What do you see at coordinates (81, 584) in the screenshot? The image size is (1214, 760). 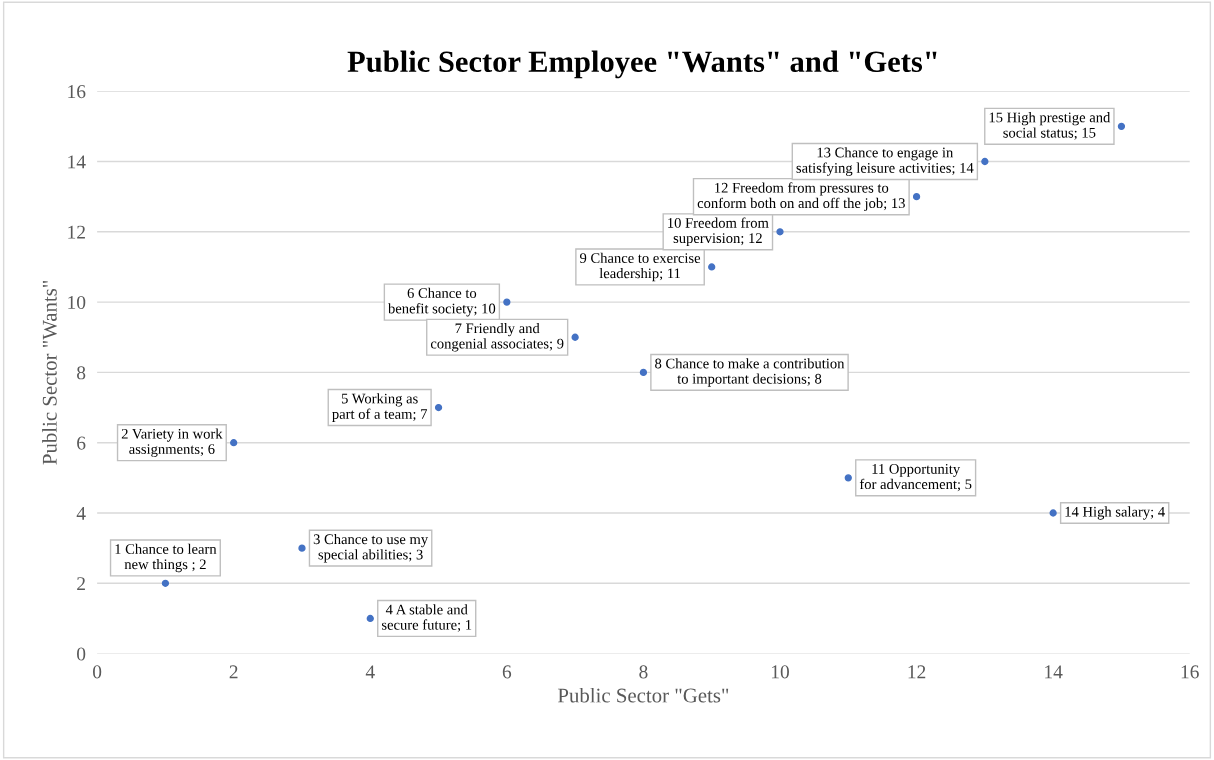 I see `y-tick-label: 2` at bounding box center [81, 584].